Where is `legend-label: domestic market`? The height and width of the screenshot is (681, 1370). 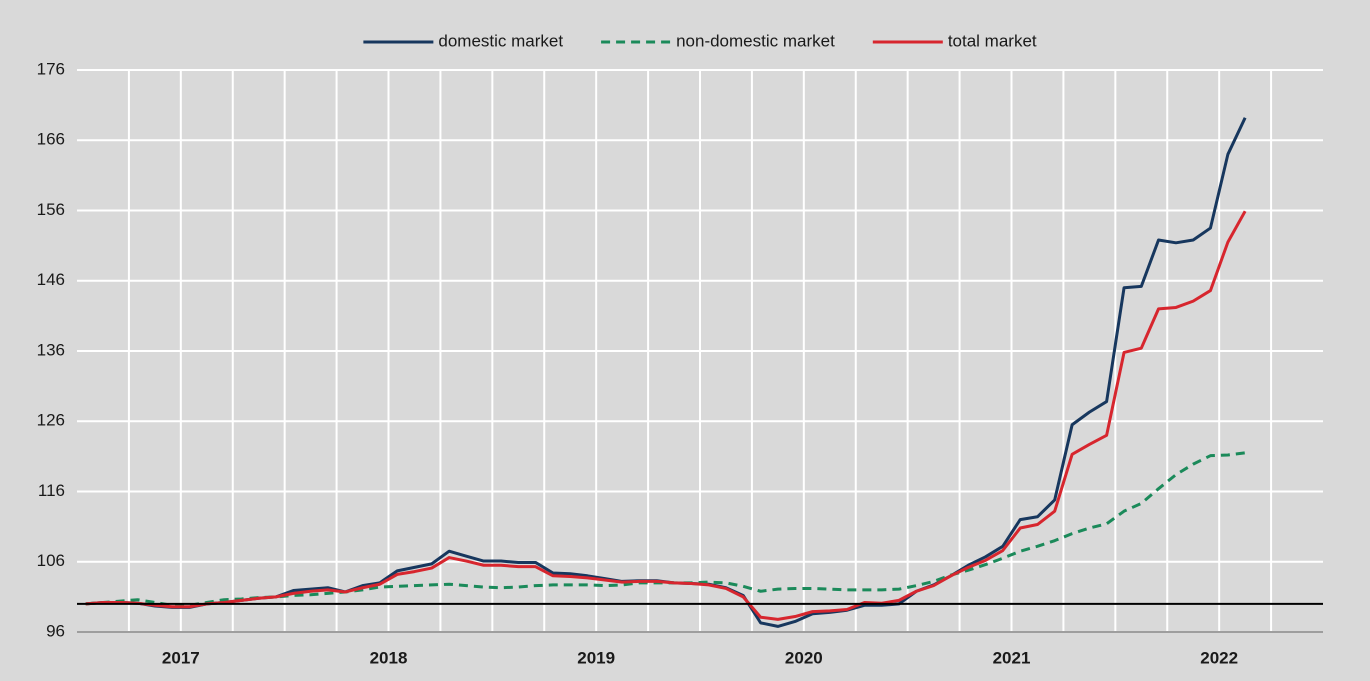
legend-label: domestic market is located at coordinates (500, 40).